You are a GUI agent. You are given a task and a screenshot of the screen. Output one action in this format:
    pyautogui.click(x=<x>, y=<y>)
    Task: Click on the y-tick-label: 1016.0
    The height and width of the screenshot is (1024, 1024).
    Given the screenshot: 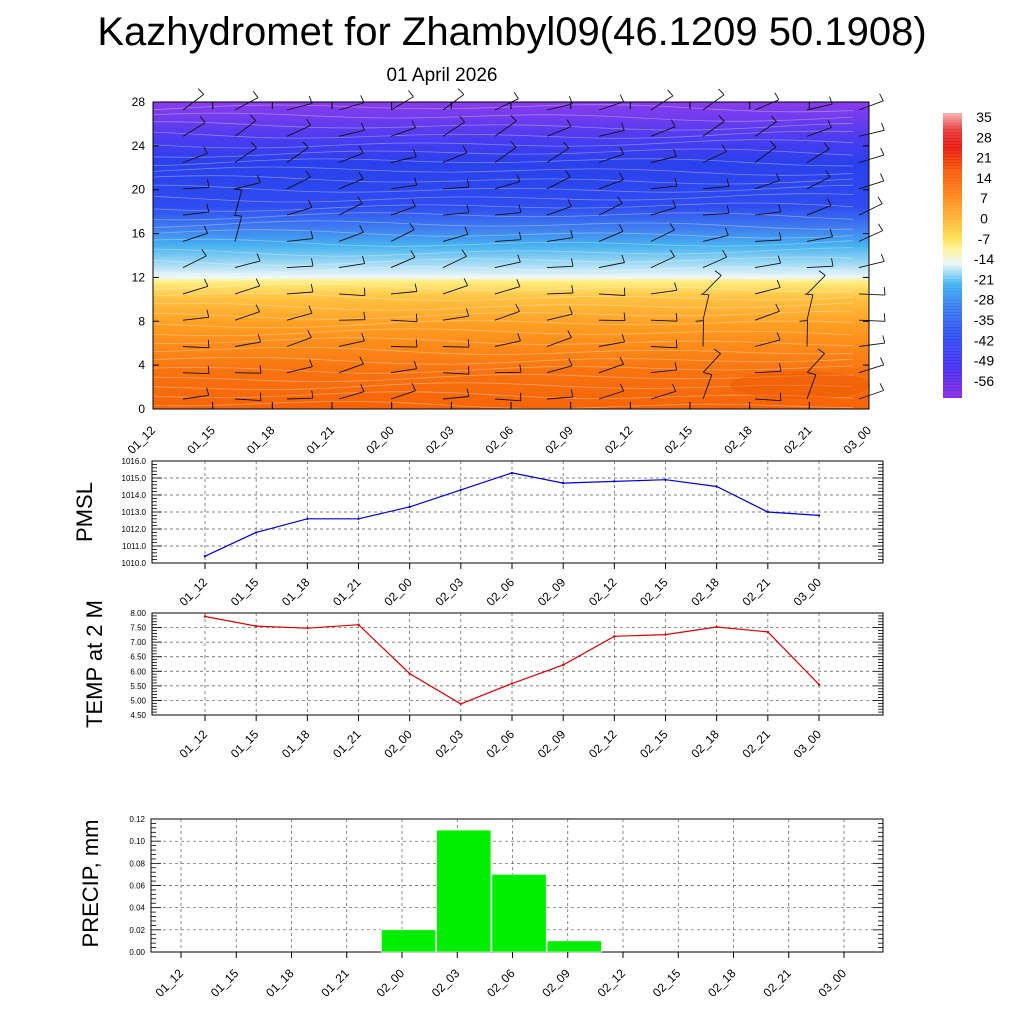 What is the action you would take?
    pyautogui.click(x=134, y=461)
    